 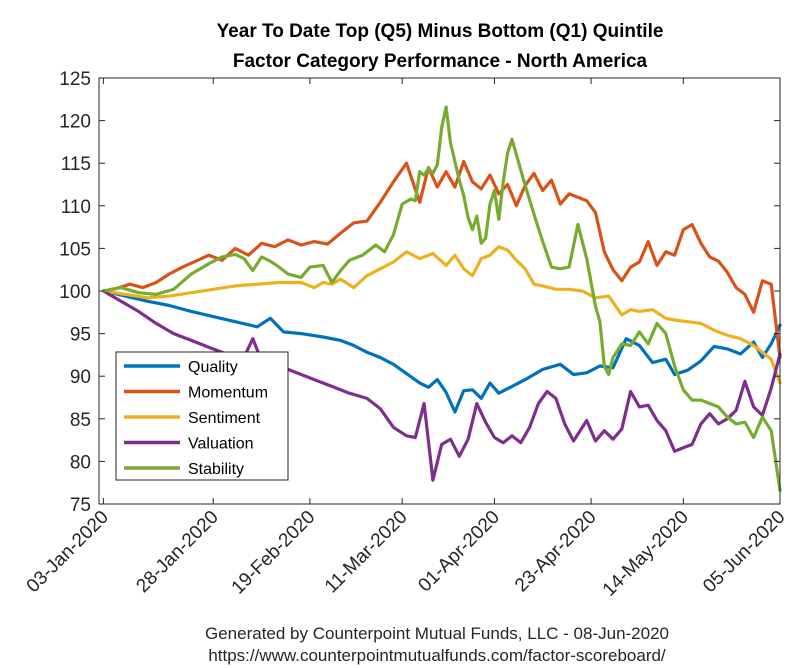 I want to click on legend-label-quality: Quality, so click(x=213, y=367).